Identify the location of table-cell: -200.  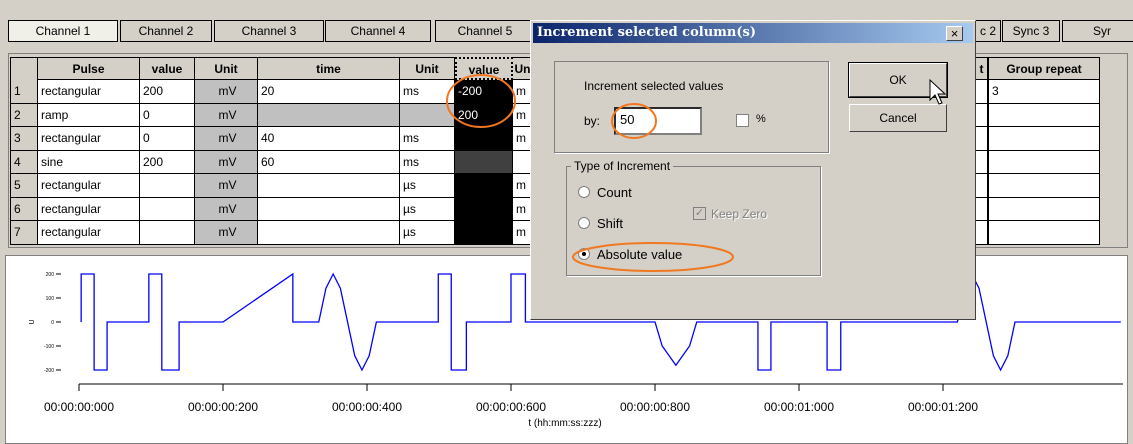
(484, 92).